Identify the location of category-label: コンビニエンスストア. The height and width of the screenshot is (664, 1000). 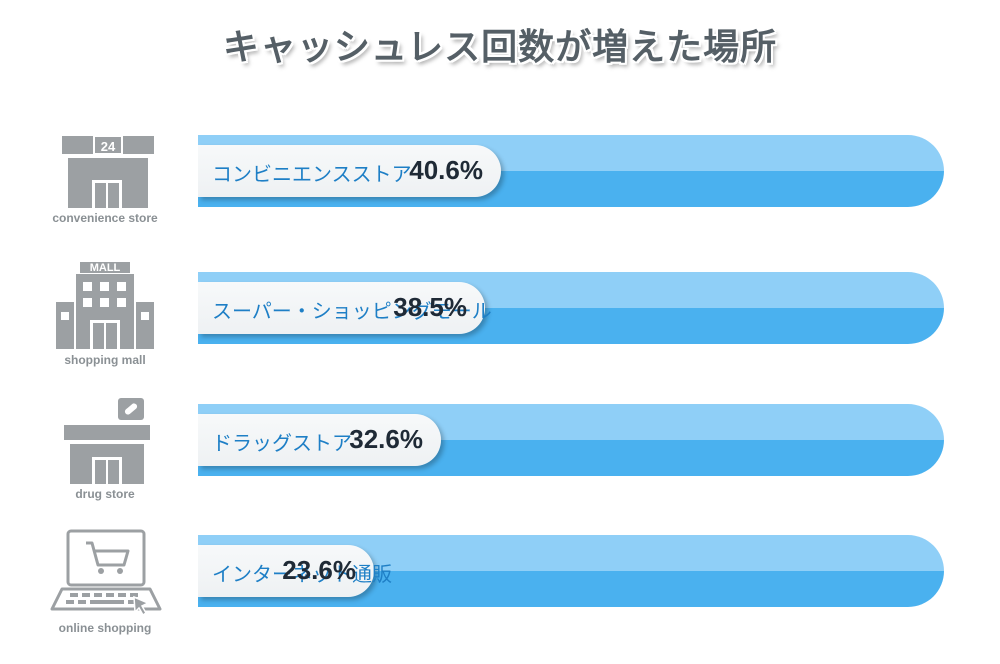
(312, 174).